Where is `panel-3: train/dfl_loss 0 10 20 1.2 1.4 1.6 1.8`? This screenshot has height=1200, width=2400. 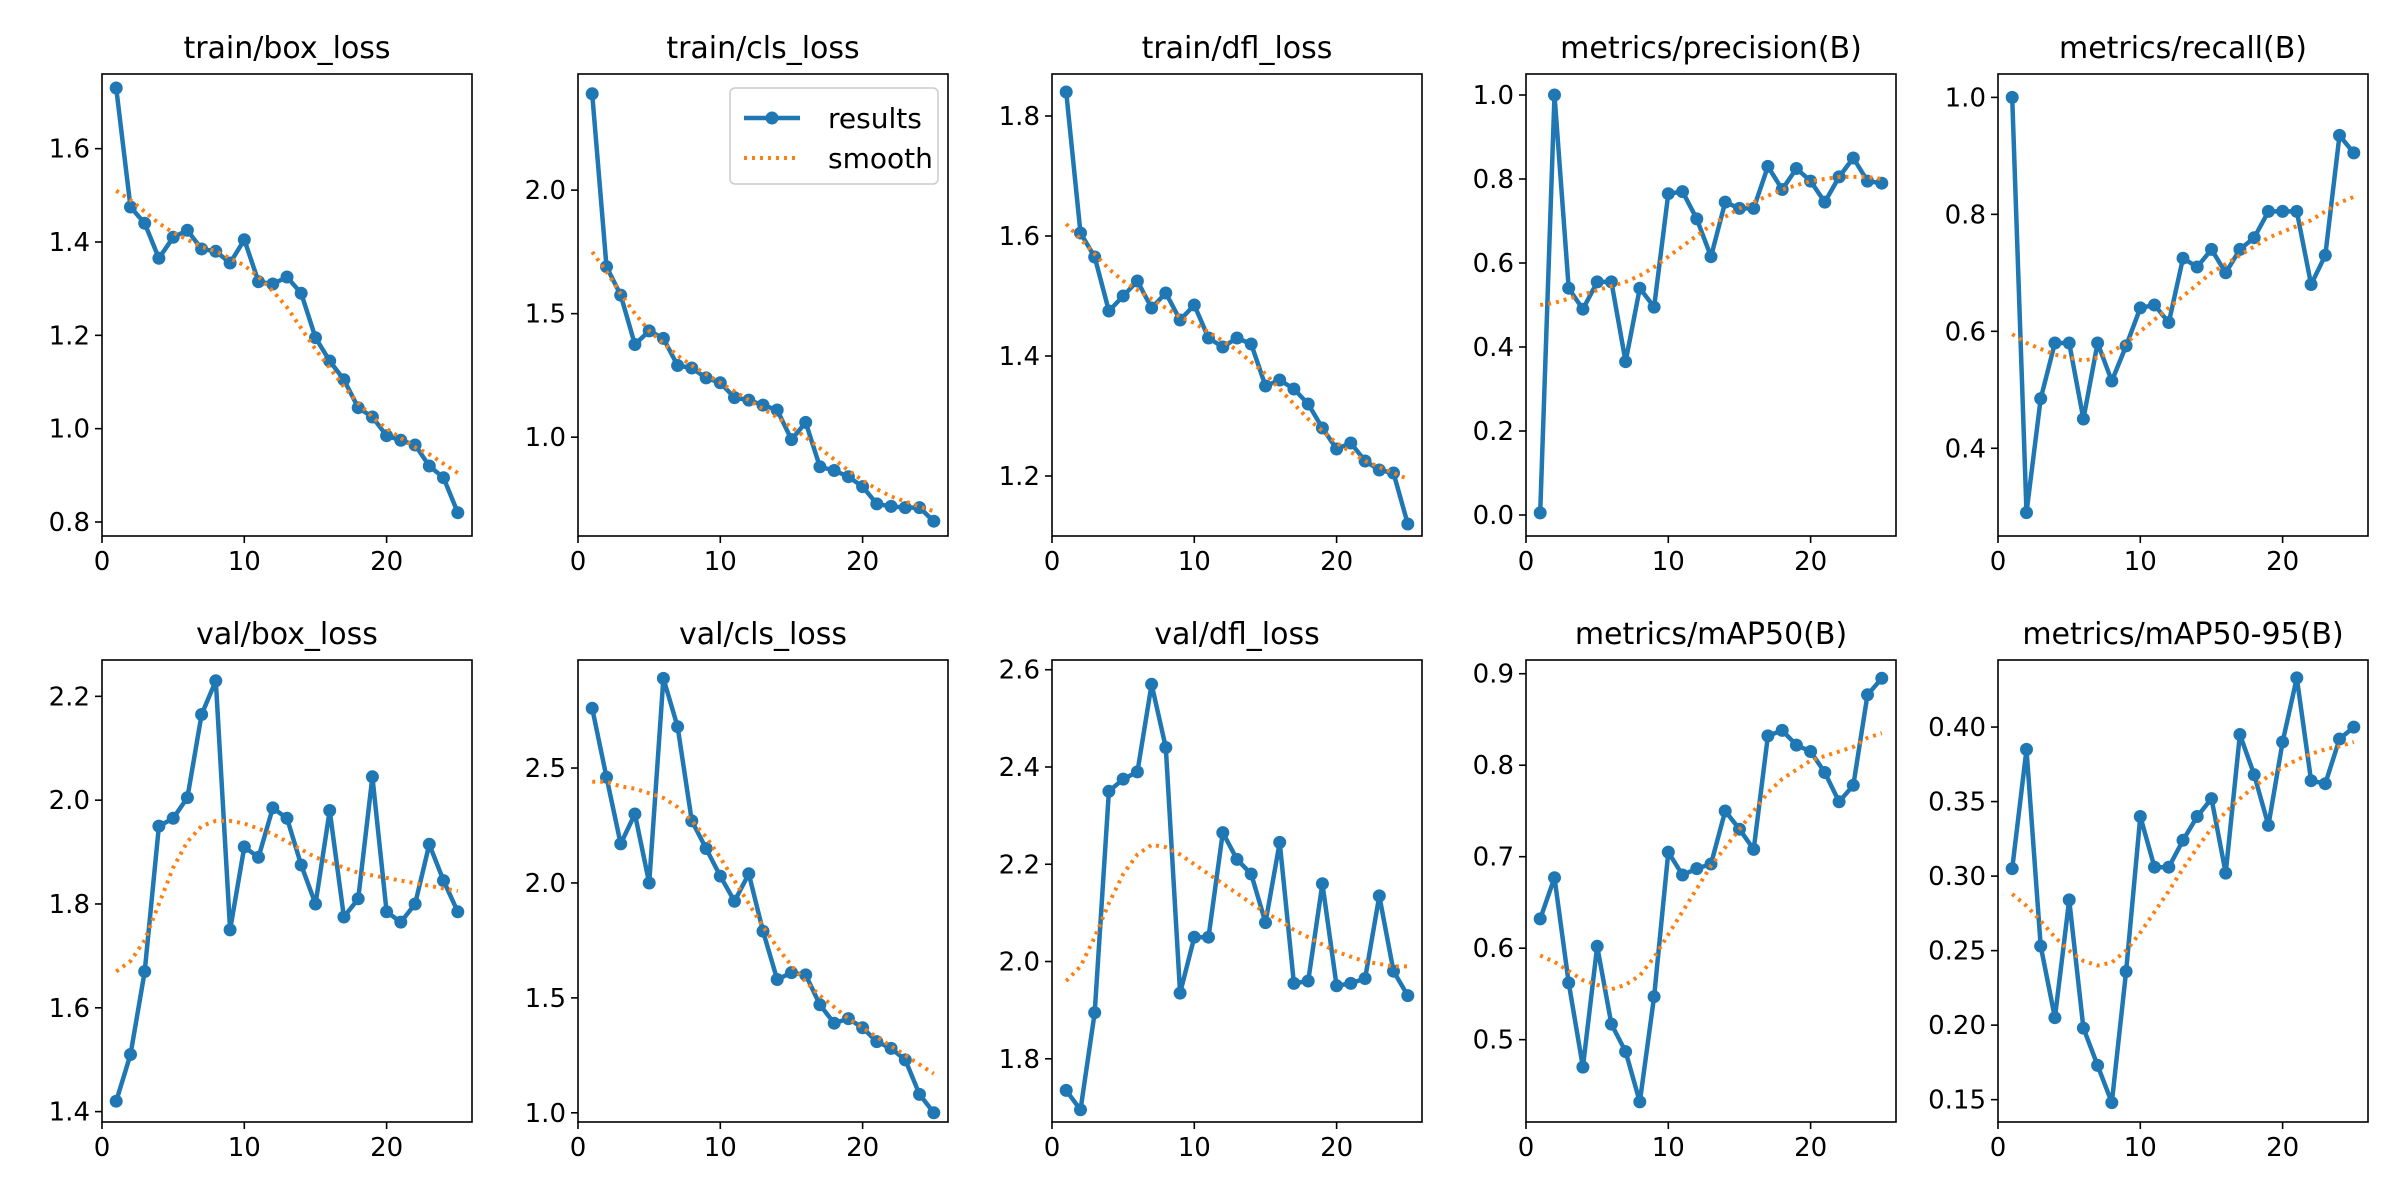 panel-3: train/dfl_loss 0 10 20 1.2 1.4 1.6 1.8 is located at coordinates (1211, 304).